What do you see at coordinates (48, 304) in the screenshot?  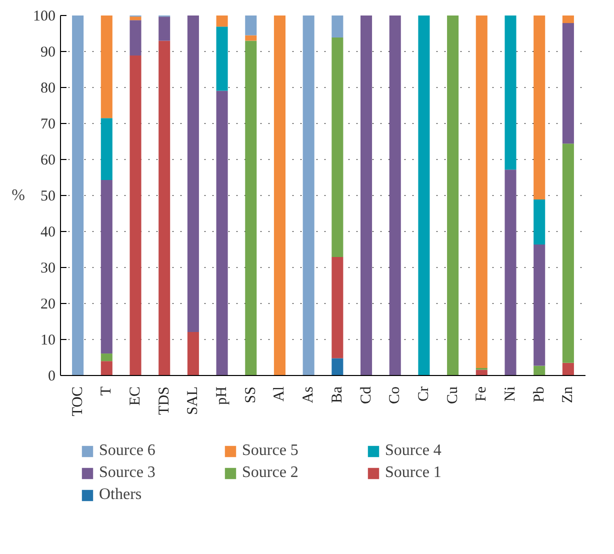 I see `y-tick-label: 20` at bounding box center [48, 304].